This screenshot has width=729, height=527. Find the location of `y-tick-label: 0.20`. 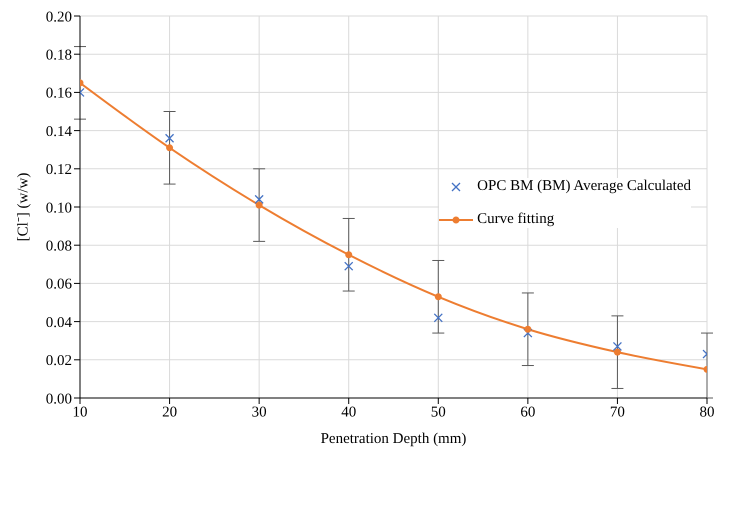

y-tick-label: 0.20 is located at coordinates (59, 17).